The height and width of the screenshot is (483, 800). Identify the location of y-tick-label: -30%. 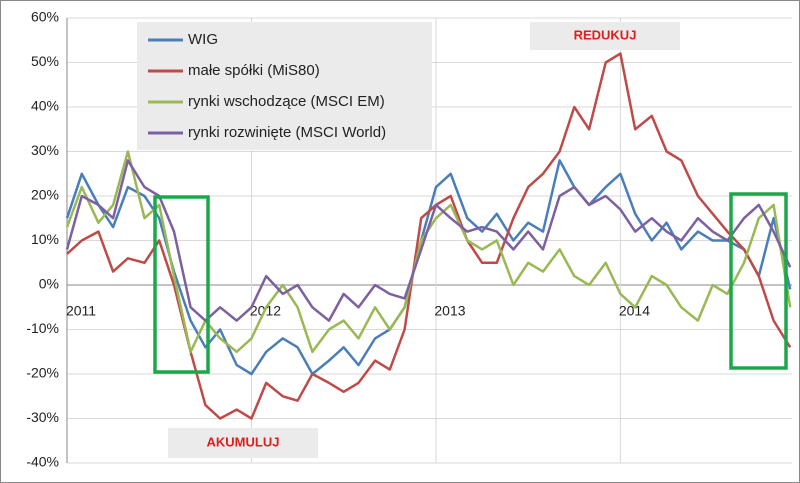
(42, 417).